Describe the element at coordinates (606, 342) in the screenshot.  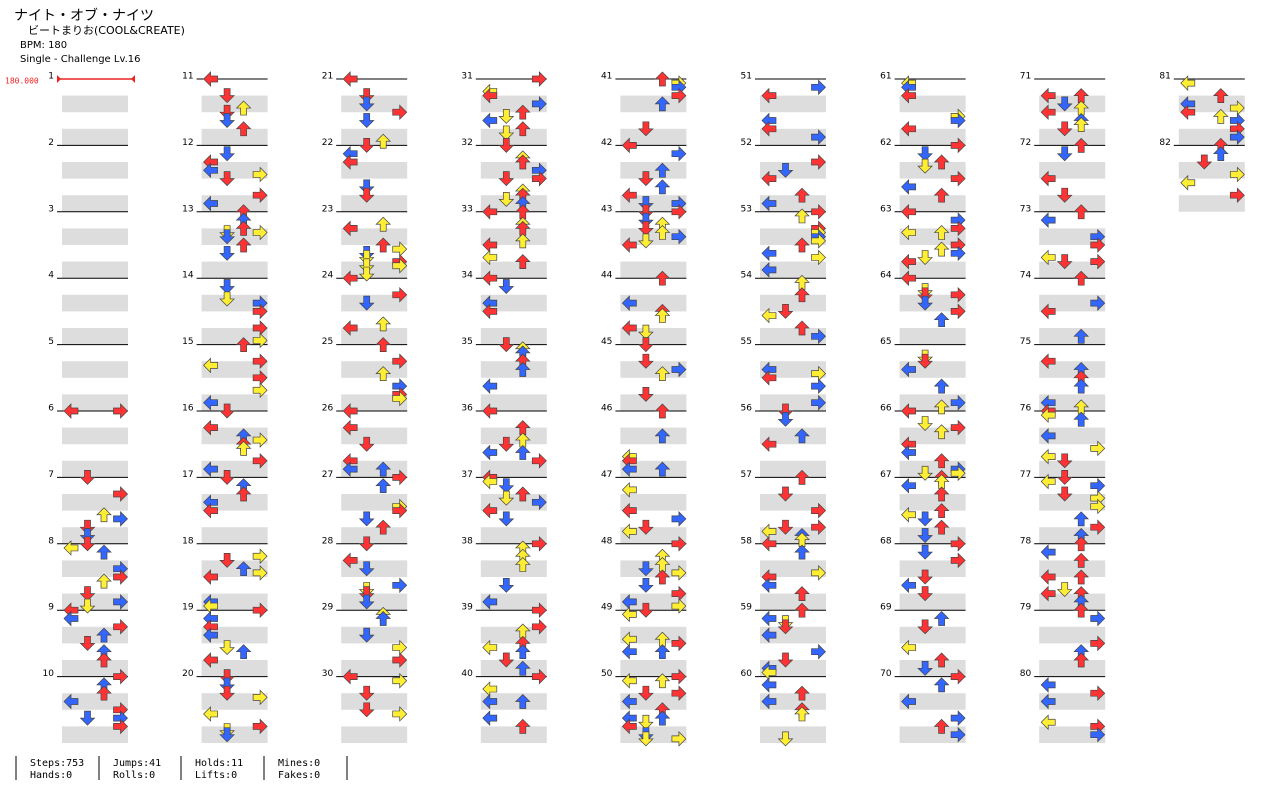
I see `measure-number: 45` at that location.